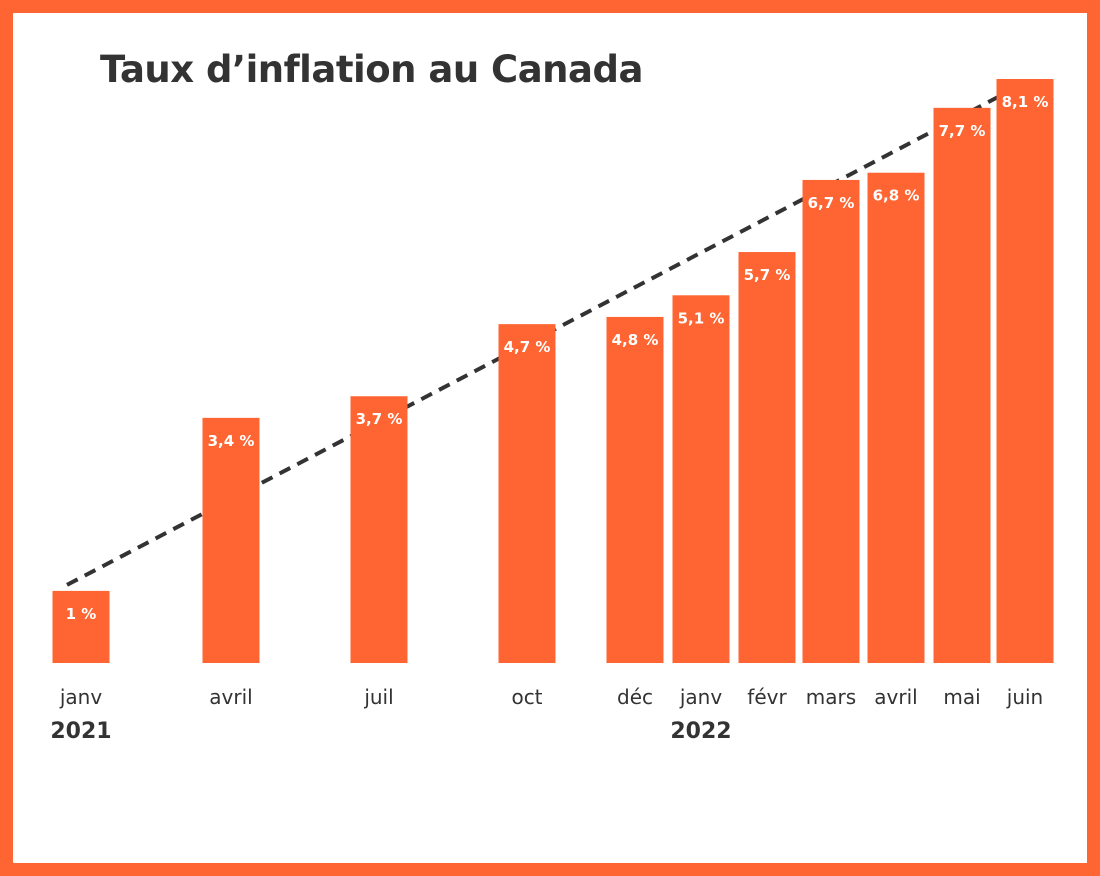 This screenshot has height=876, width=1100. Describe the element at coordinates (700, 731) in the screenshot. I see `year-label: 2022` at that location.